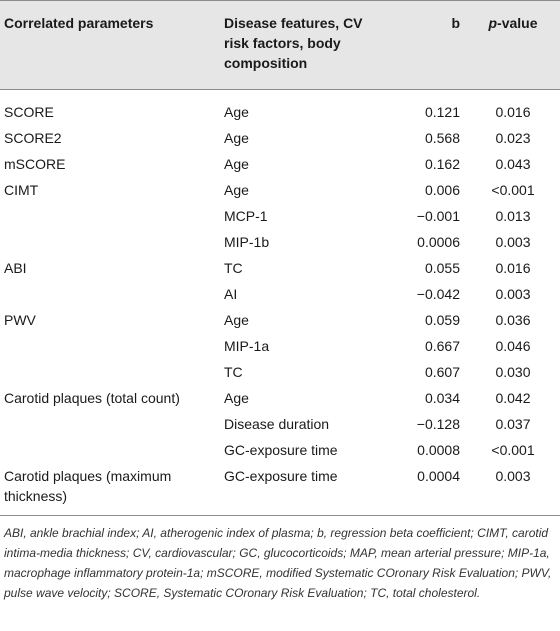 This screenshot has width=560, height=631. I want to click on cell-param: CIMT, so click(21, 190).